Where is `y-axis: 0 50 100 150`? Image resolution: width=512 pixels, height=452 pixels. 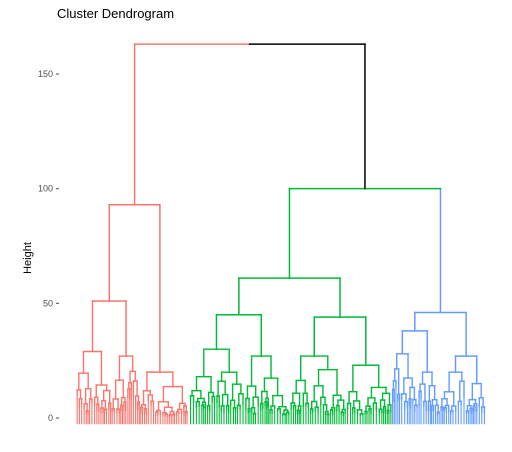
y-axis: 0 50 100 150 is located at coordinates (48, 246).